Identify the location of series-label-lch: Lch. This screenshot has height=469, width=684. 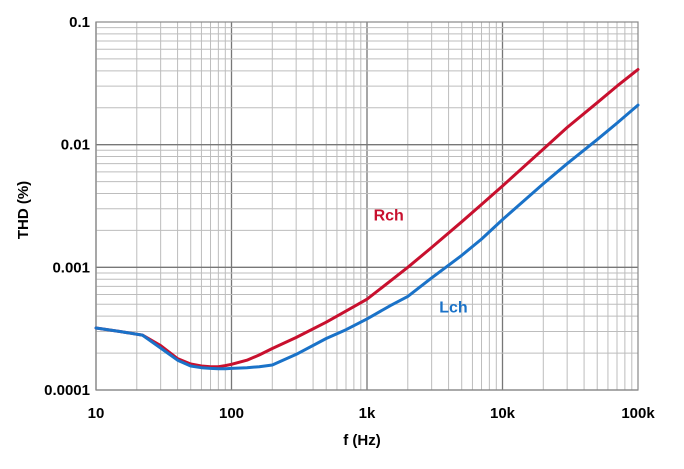
(453, 307).